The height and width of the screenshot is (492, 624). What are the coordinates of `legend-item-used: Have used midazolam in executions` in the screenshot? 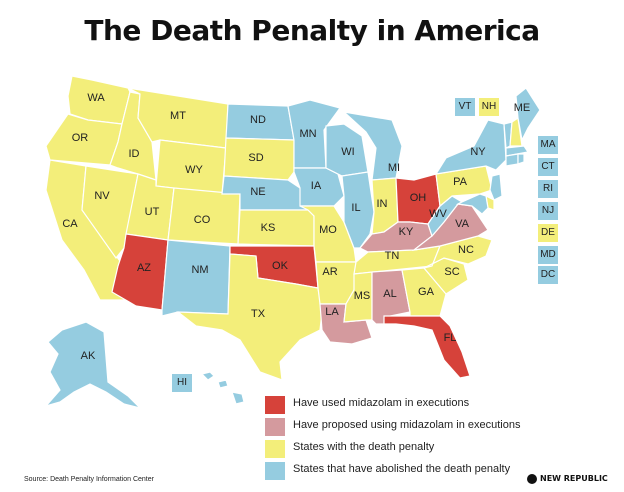 It's located at (415, 405).